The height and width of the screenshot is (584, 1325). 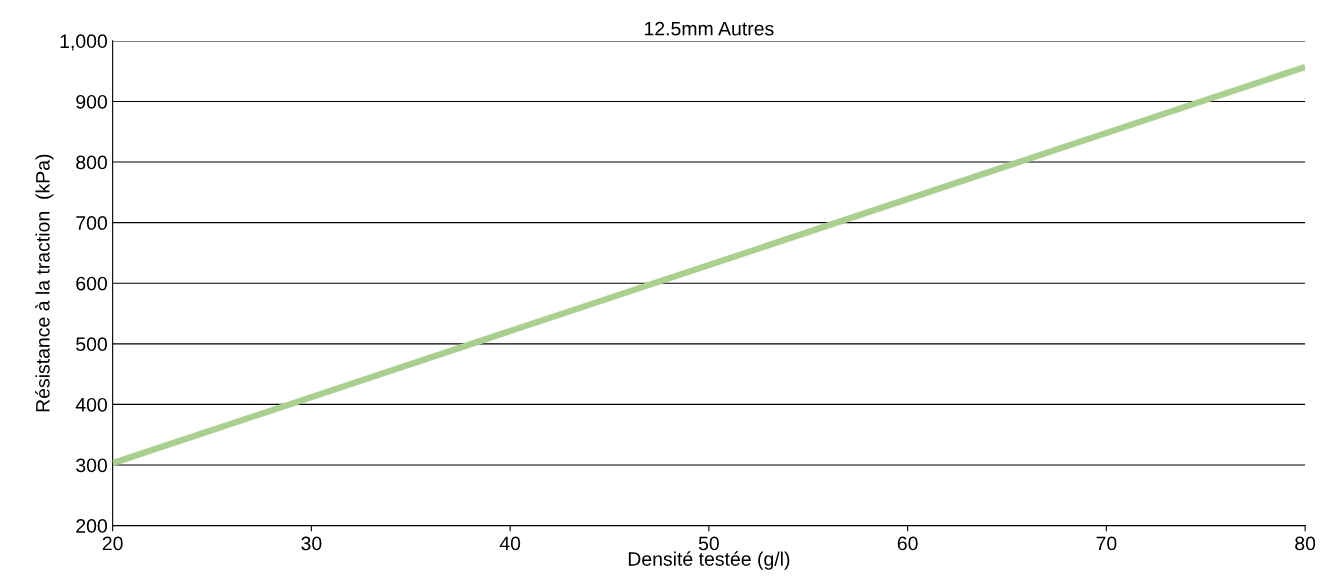 What do you see at coordinates (92, 465) in the screenshot?
I see `y-tick-label: 300` at bounding box center [92, 465].